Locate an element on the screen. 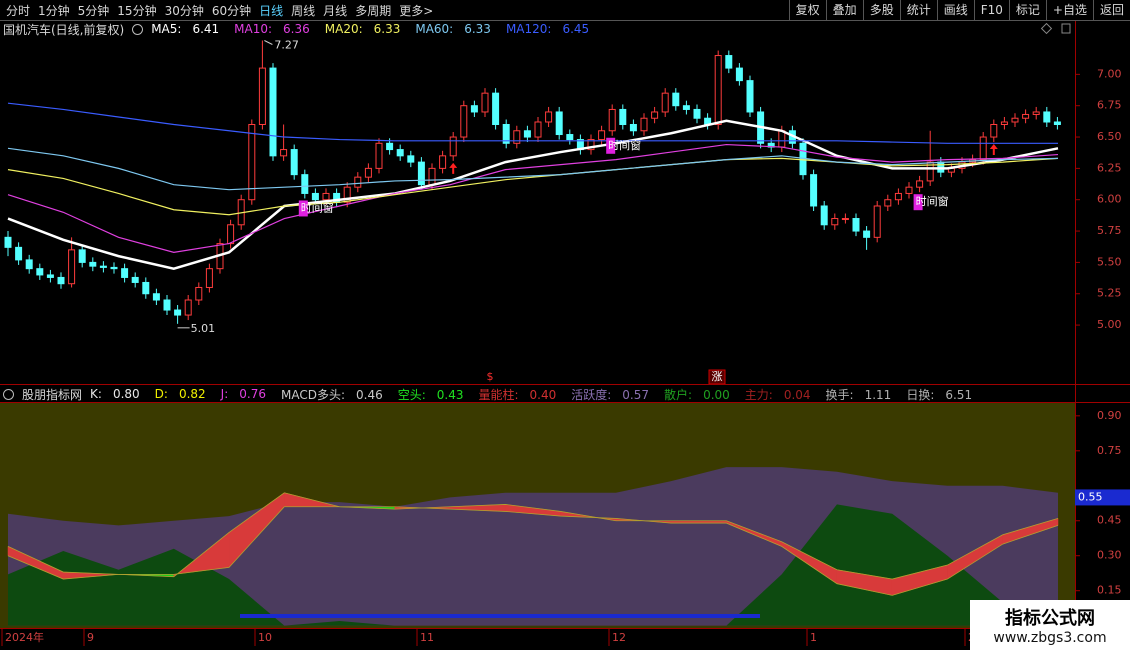  readout-label: J: is located at coordinates (224, 394).